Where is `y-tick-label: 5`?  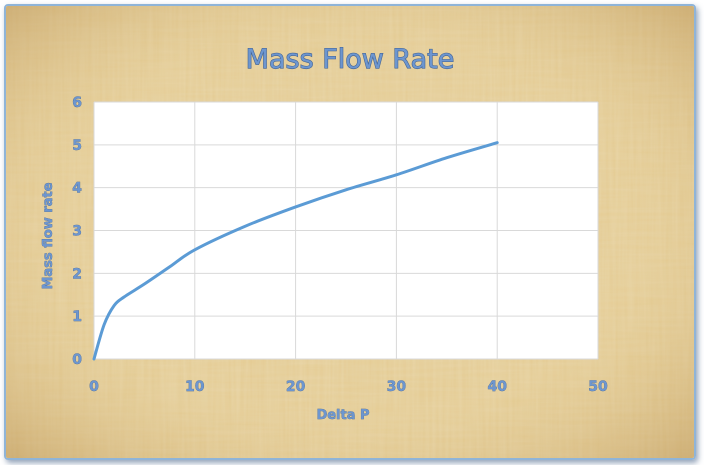 y-tick-label: 5 is located at coordinates (77, 146).